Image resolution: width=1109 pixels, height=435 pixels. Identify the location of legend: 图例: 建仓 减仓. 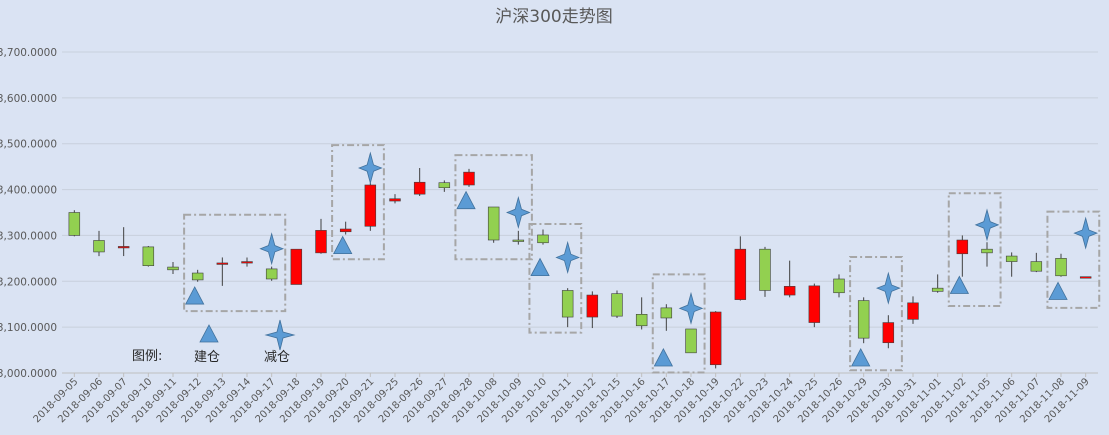
(214, 342).